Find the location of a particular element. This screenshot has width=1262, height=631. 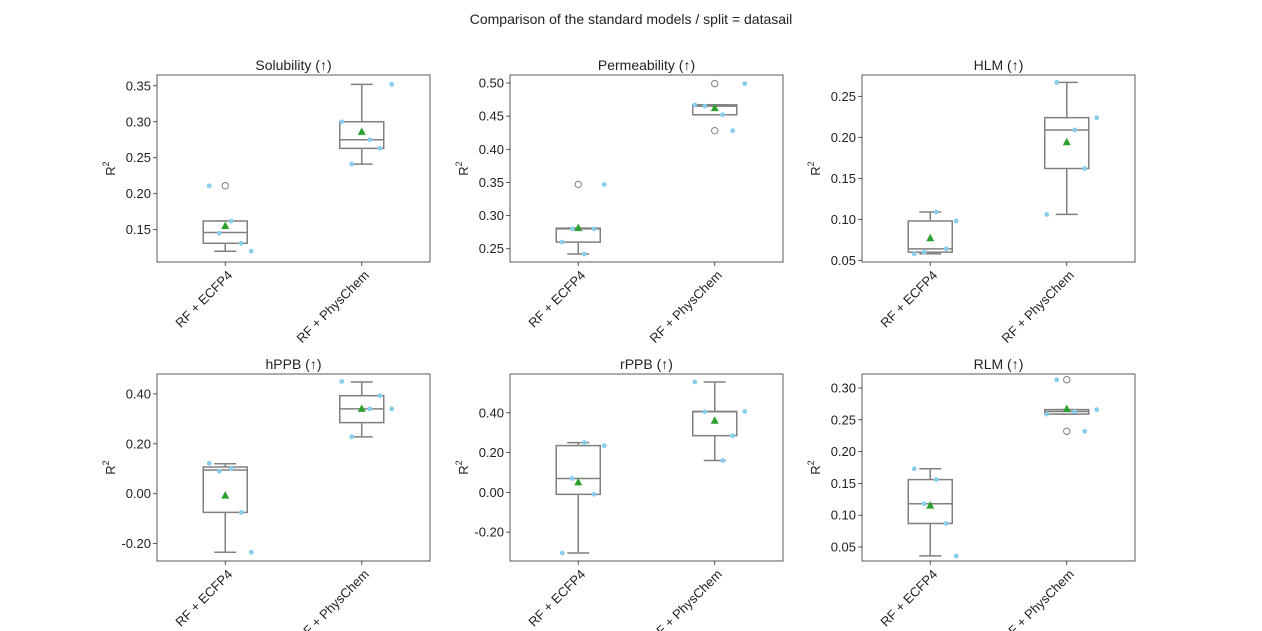

y-tick-label: 0.50 is located at coordinates (491, 82).